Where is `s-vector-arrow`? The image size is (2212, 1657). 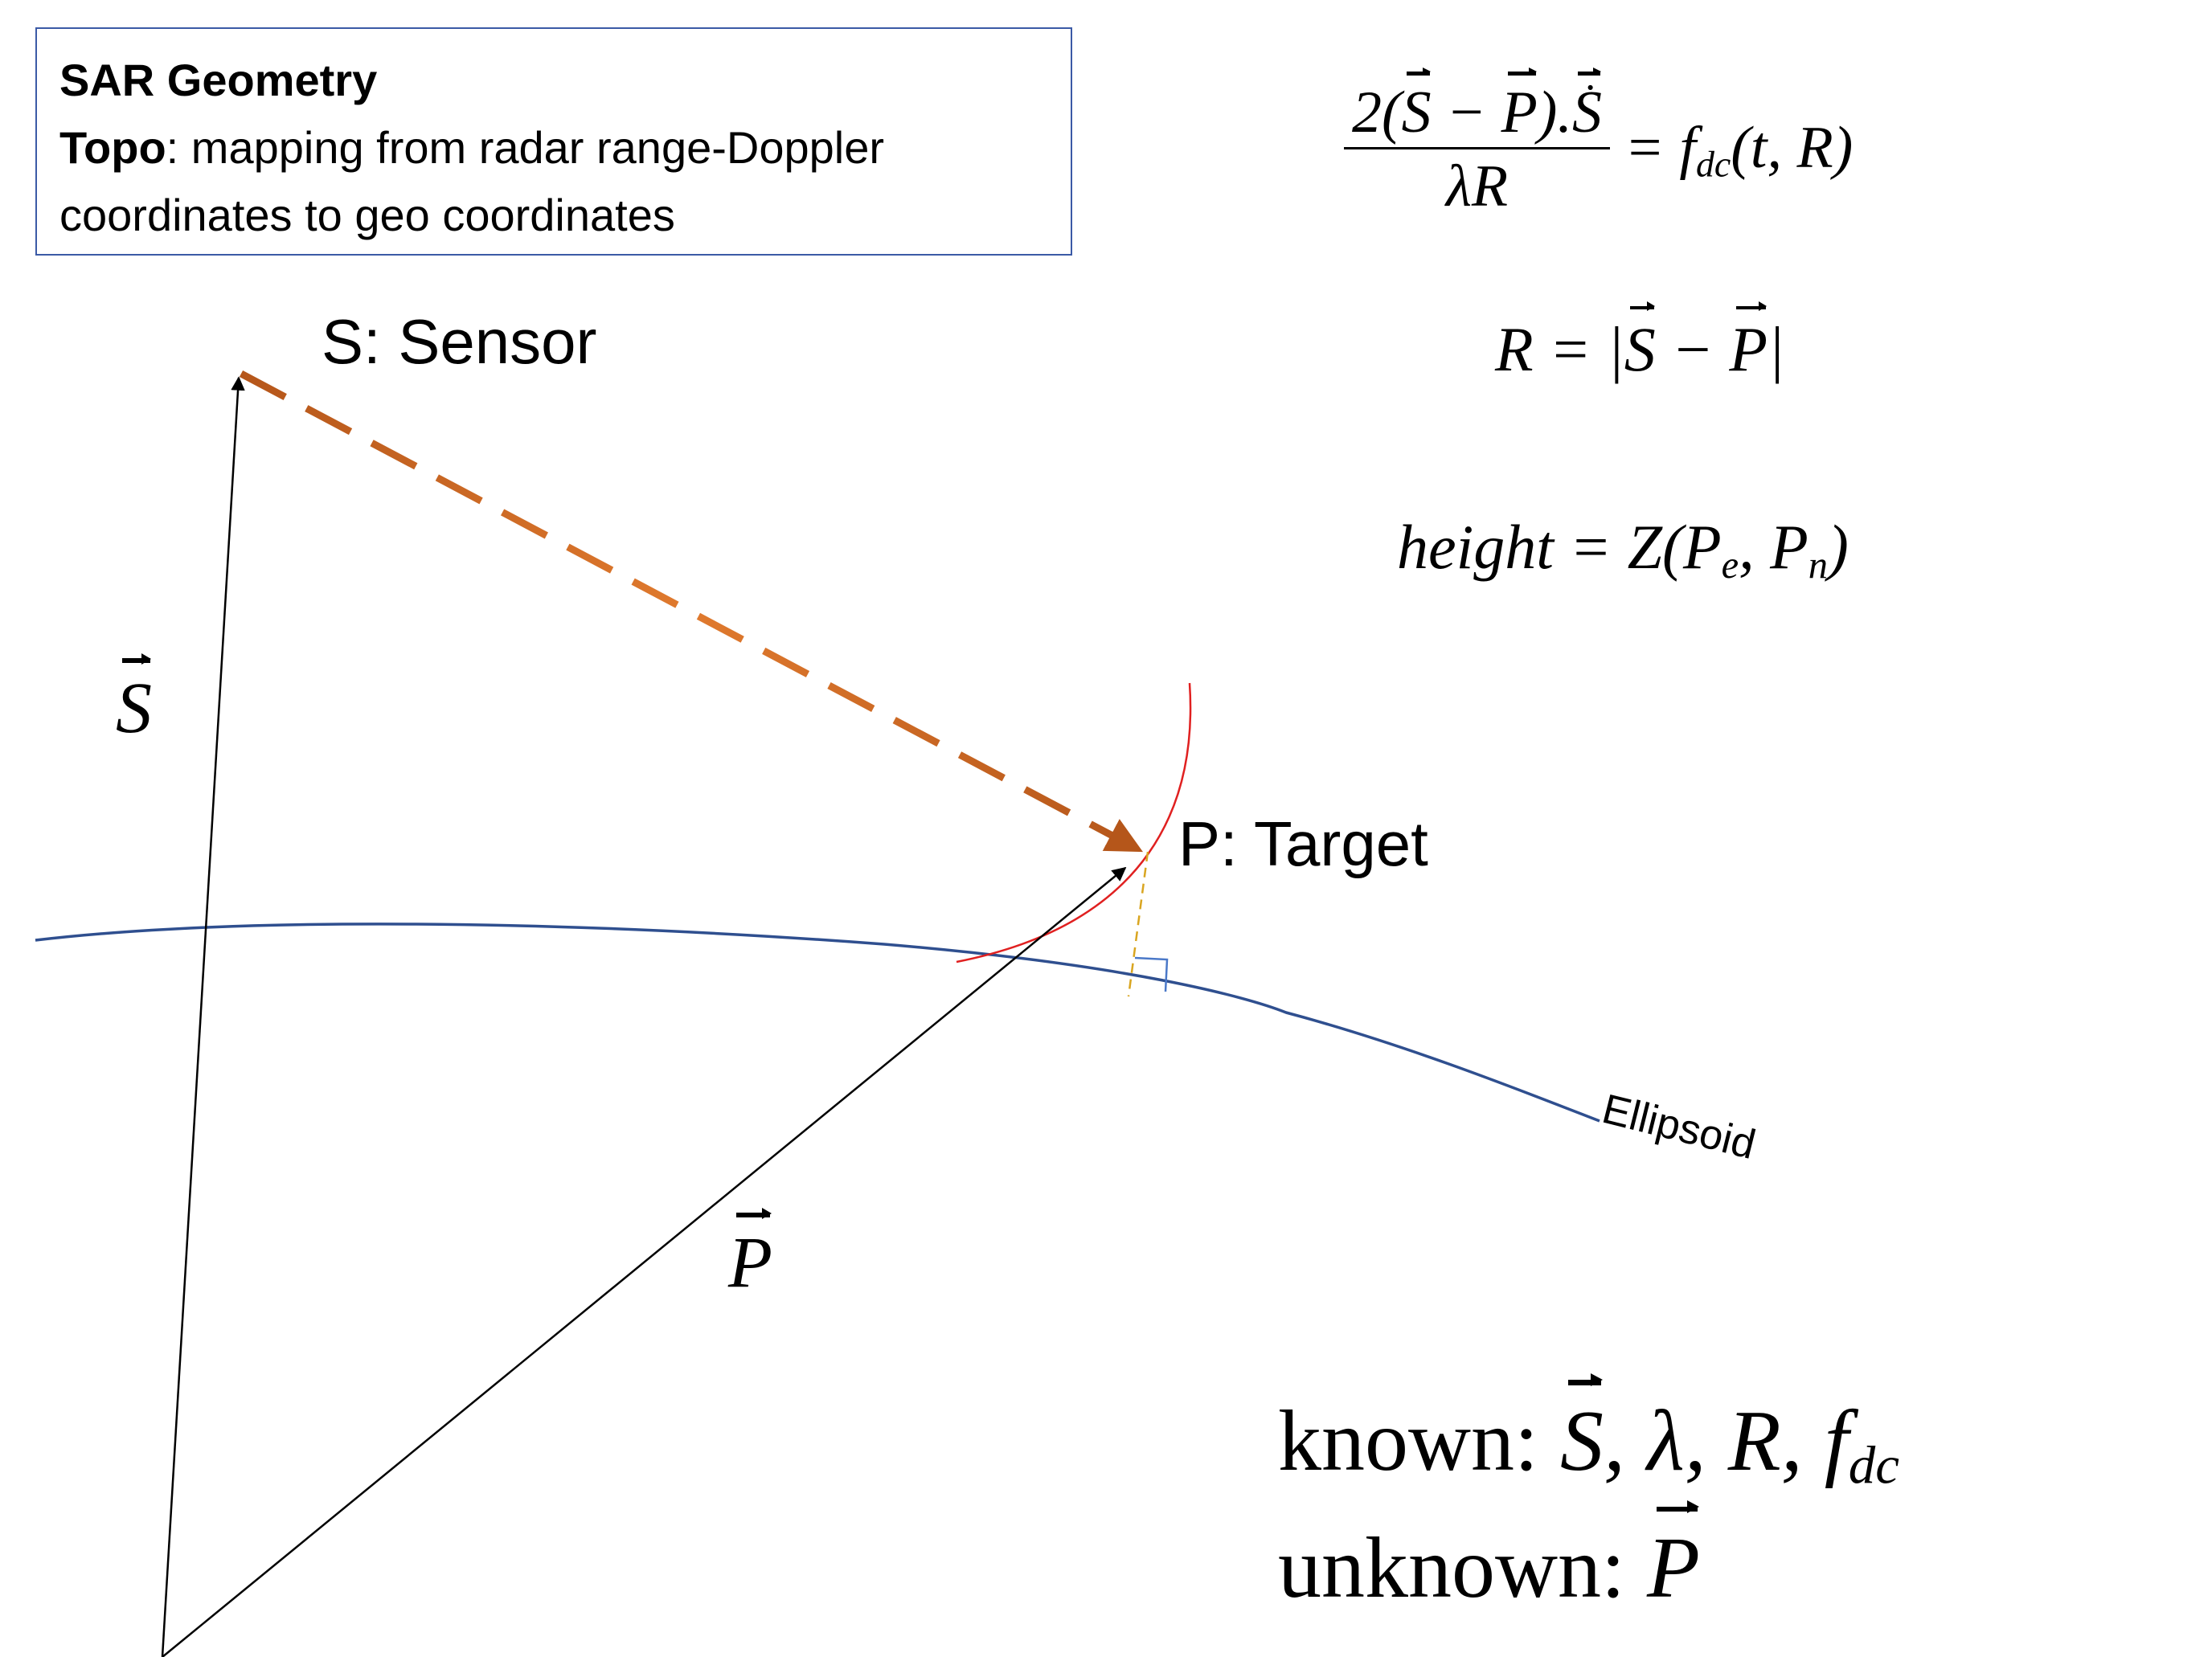
s-vector-arrow is located at coordinates (203, 1017).